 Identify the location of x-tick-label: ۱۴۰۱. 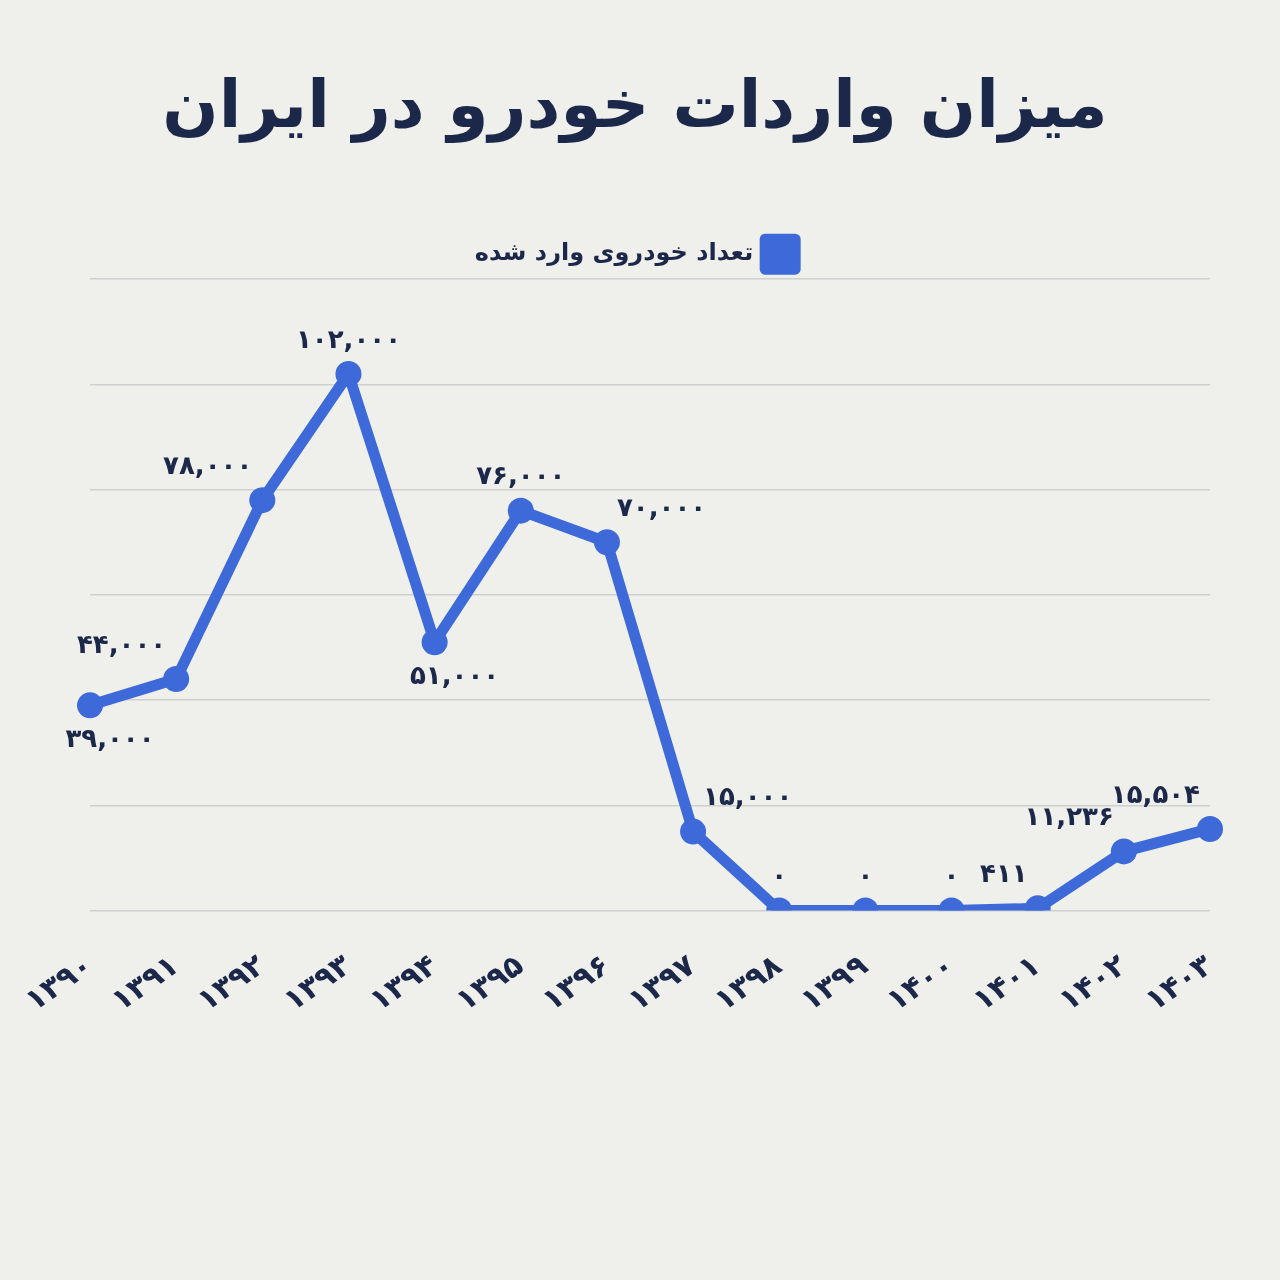
(1006, 982).